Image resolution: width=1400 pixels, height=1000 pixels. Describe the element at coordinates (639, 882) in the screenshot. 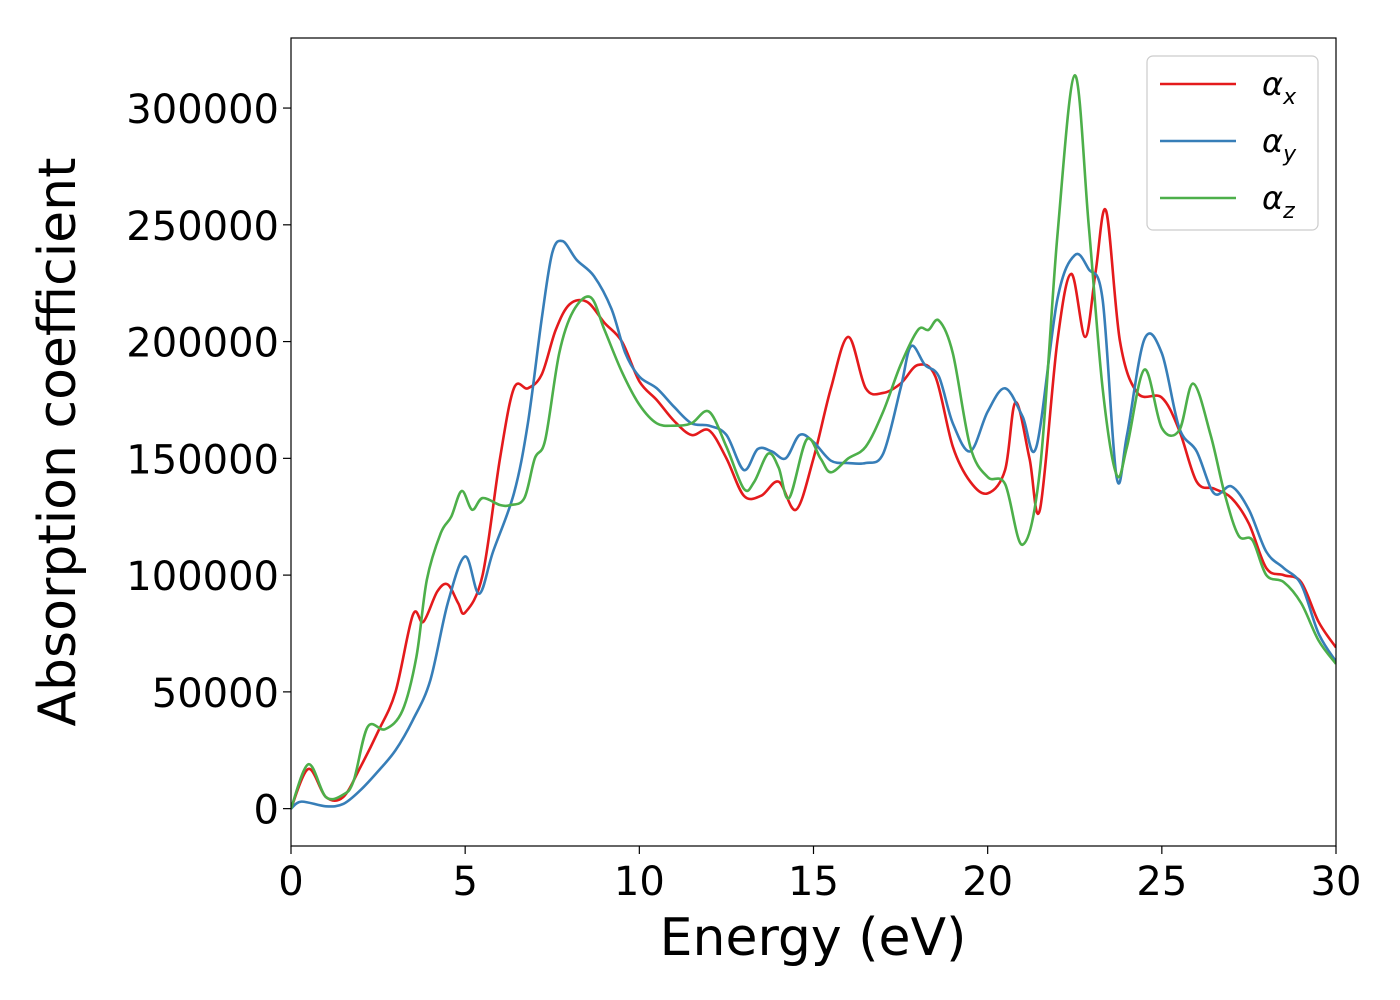

I see `x-tick-label: 10` at that location.